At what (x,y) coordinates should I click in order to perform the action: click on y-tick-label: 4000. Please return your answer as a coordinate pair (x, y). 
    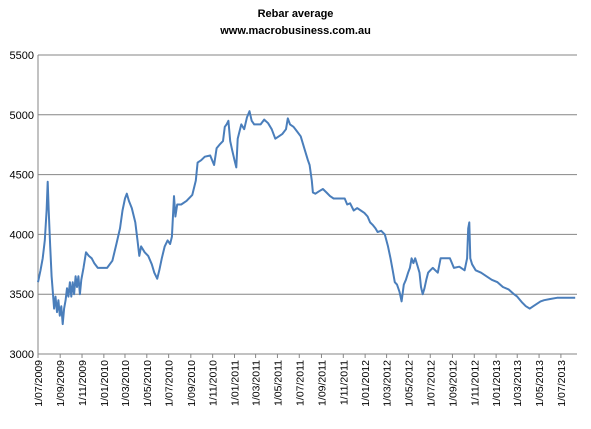
    Looking at the image, I should click on (22, 235).